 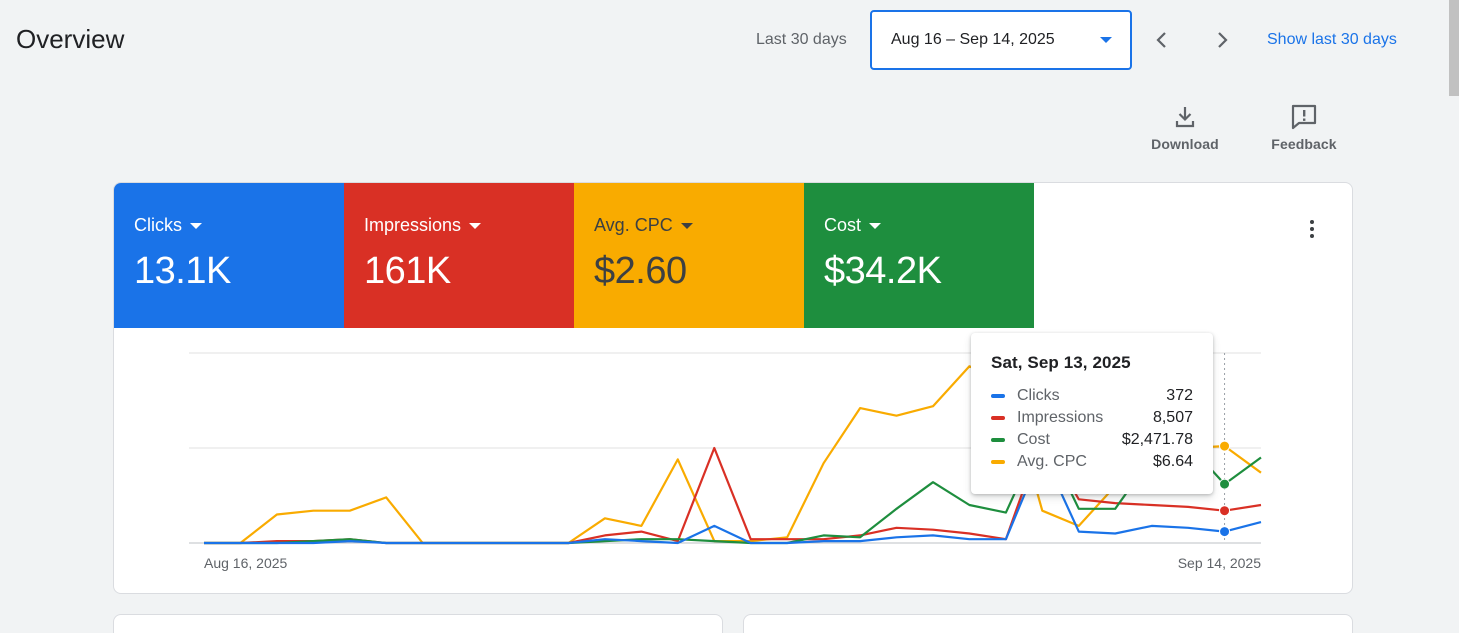 What do you see at coordinates (1185, 144) in the screenshot?
I see `download-label: Download` at bounding box center [1185, 144].